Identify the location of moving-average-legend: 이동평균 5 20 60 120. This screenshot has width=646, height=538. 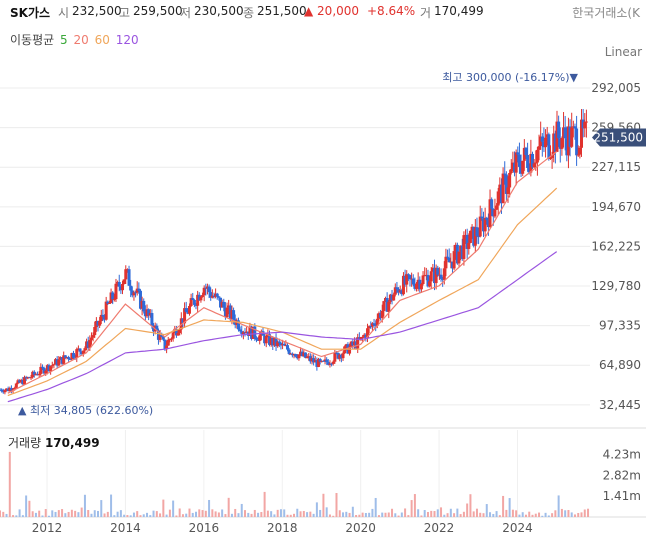
(75, 39).